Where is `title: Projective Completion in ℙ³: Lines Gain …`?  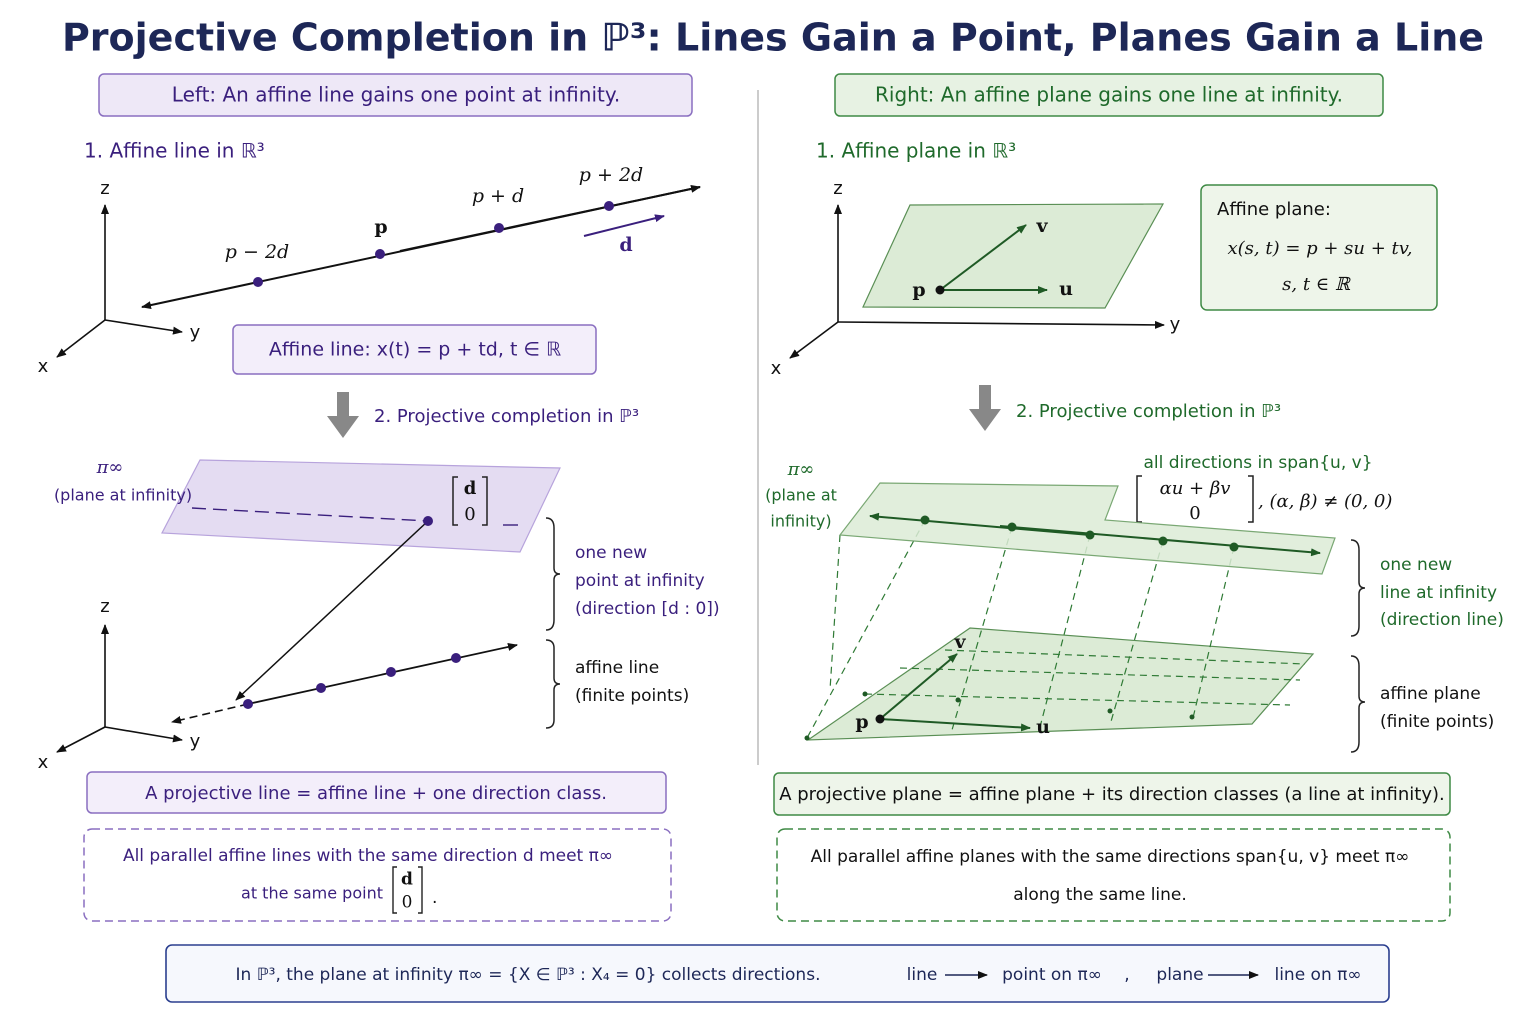
title: Projective Completion in ℙ³: Lines Gain … is located at coordinates (773, 38).